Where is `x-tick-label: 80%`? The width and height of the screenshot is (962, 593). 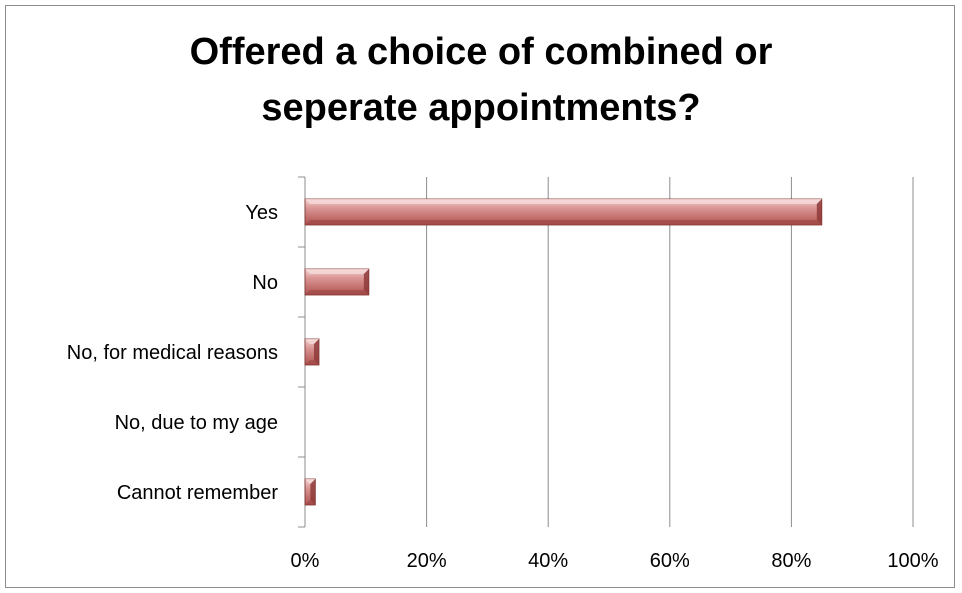
x-tick-label: 80% is located at coordinates (791, 561).